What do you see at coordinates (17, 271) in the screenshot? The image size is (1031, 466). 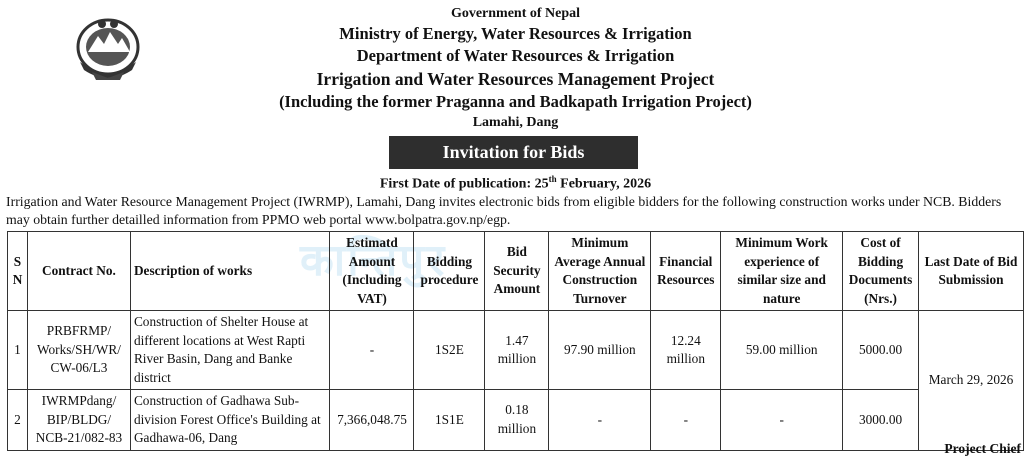 I see `header-sn: S N` at bounding box center [17, 271].